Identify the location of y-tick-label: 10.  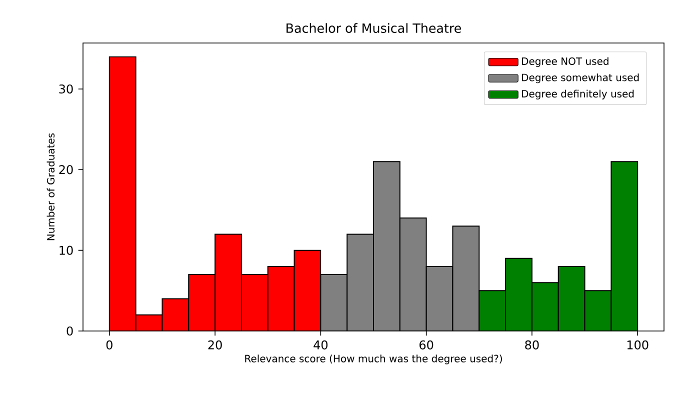
(66, 250).